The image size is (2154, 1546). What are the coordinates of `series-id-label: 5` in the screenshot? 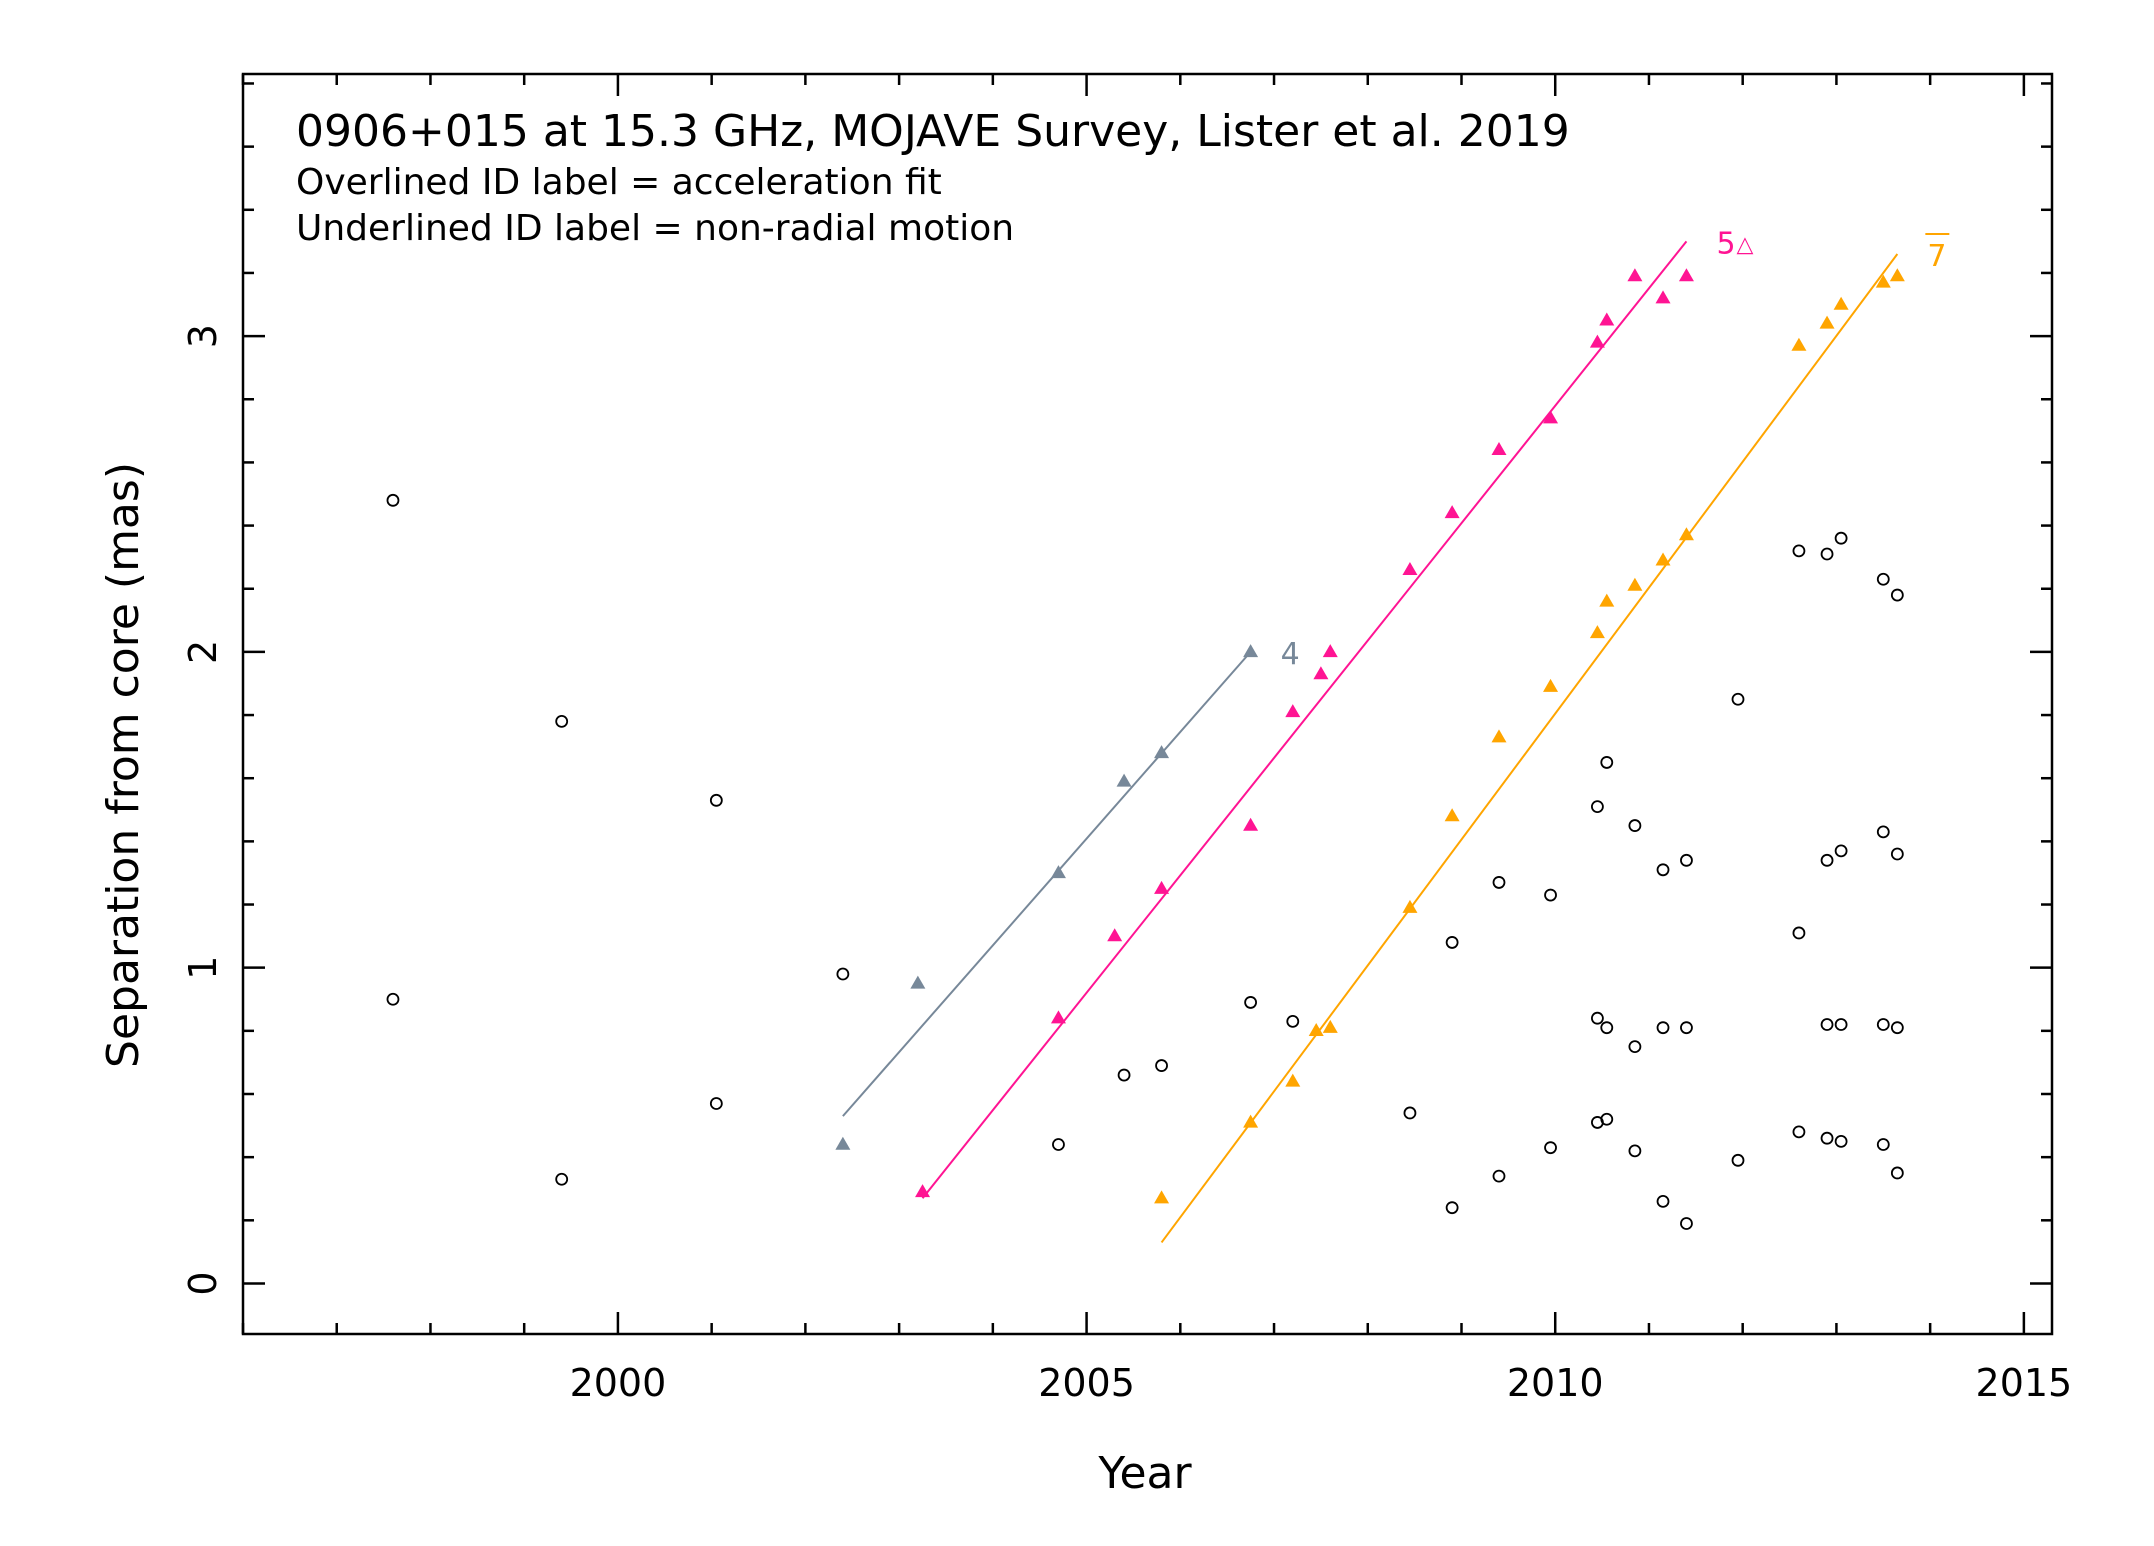 It's located at (1725, 243).